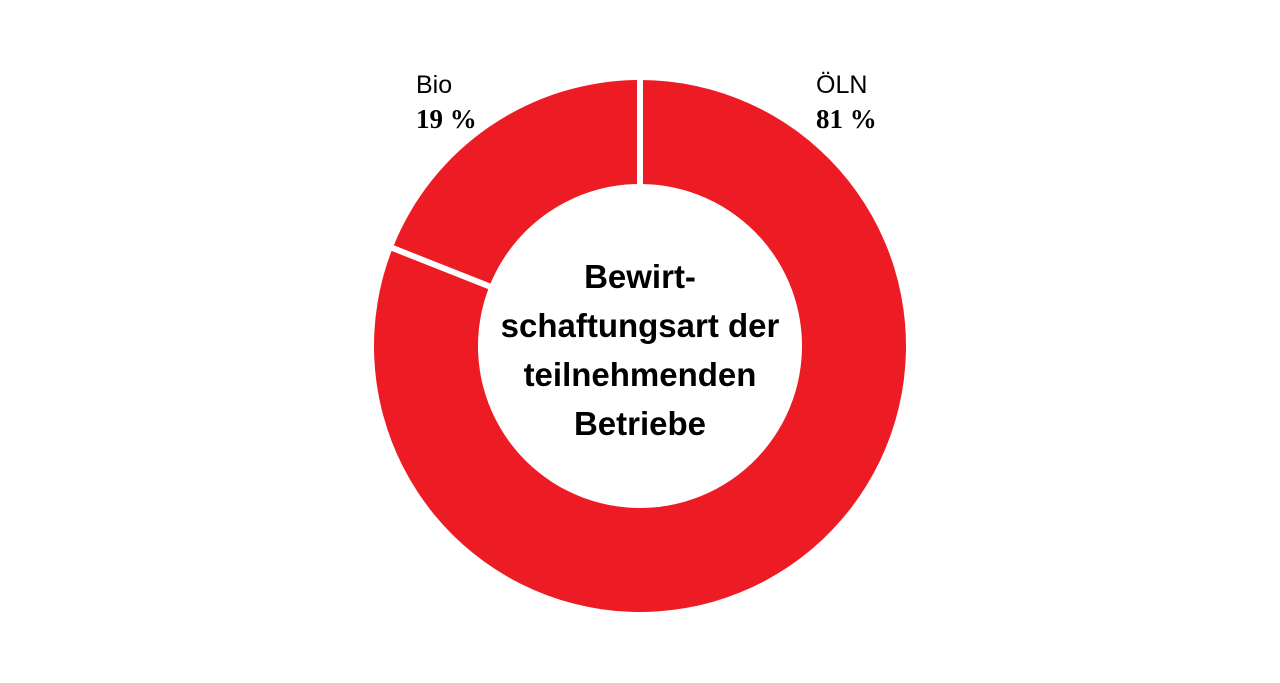 The height and width of the screenshot is (683, 1280). What do you see at coordinates (441, 267) in the screenshot?
I see `slice-separator` at bounding box center [441, 267].